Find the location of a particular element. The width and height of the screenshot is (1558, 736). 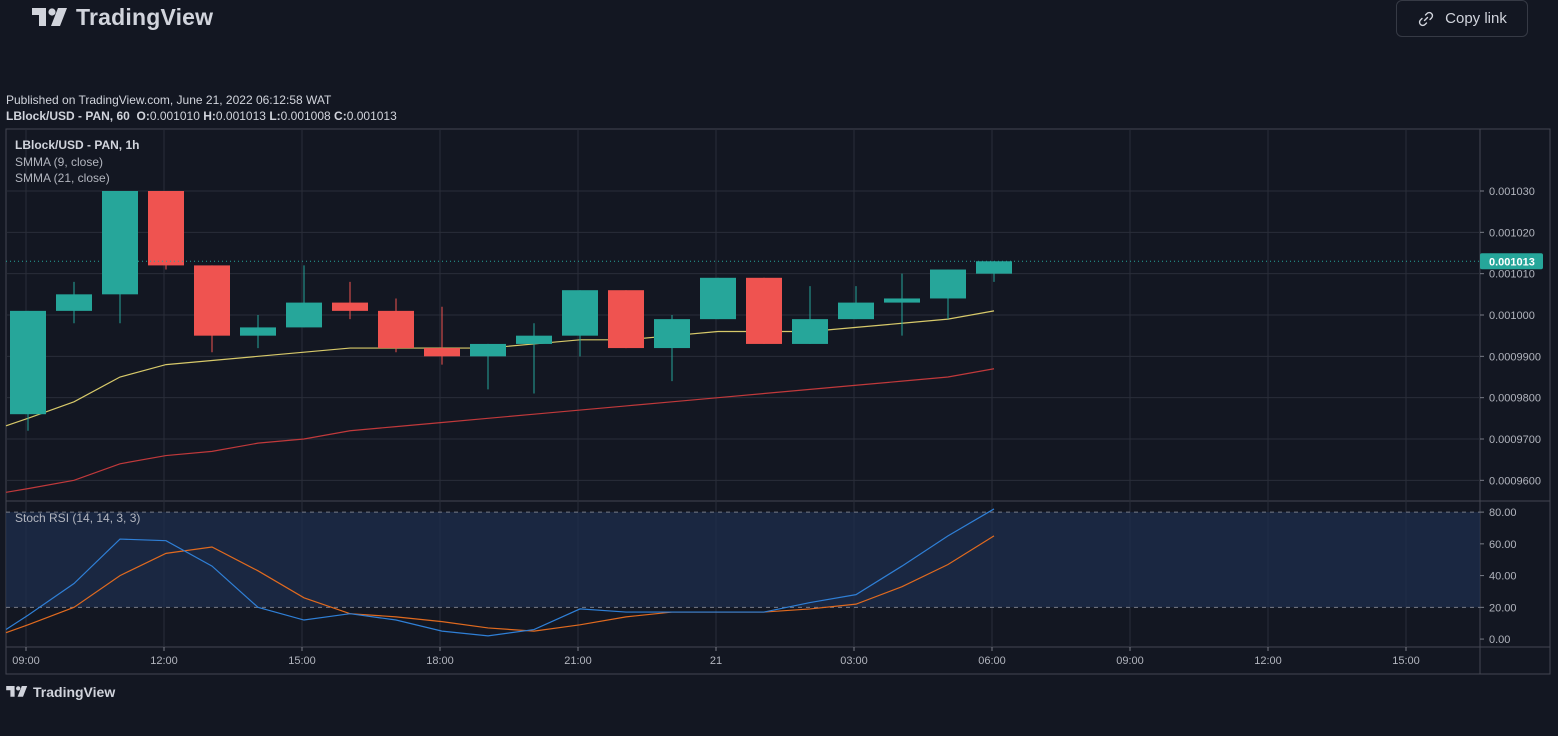

high-label: H: is located at coordinates (209, 116).